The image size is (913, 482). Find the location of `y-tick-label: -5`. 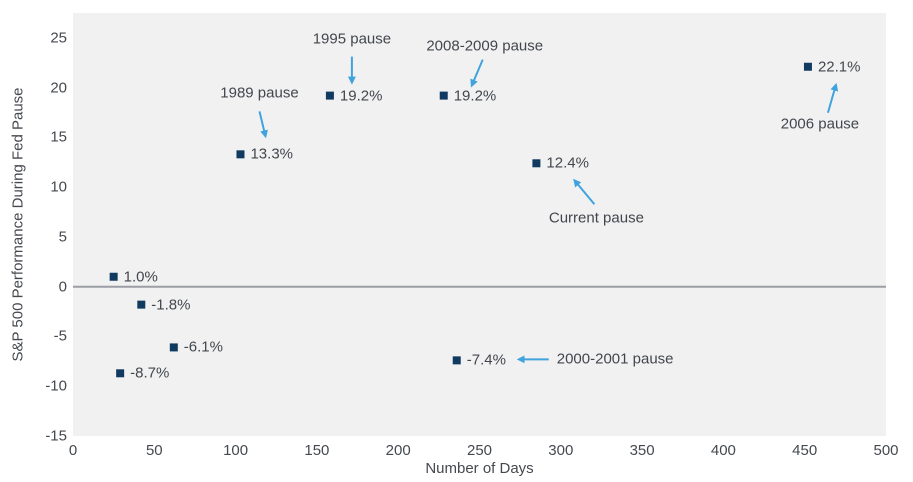

y-tick-label: -5 is located at coordinates (60, 336).